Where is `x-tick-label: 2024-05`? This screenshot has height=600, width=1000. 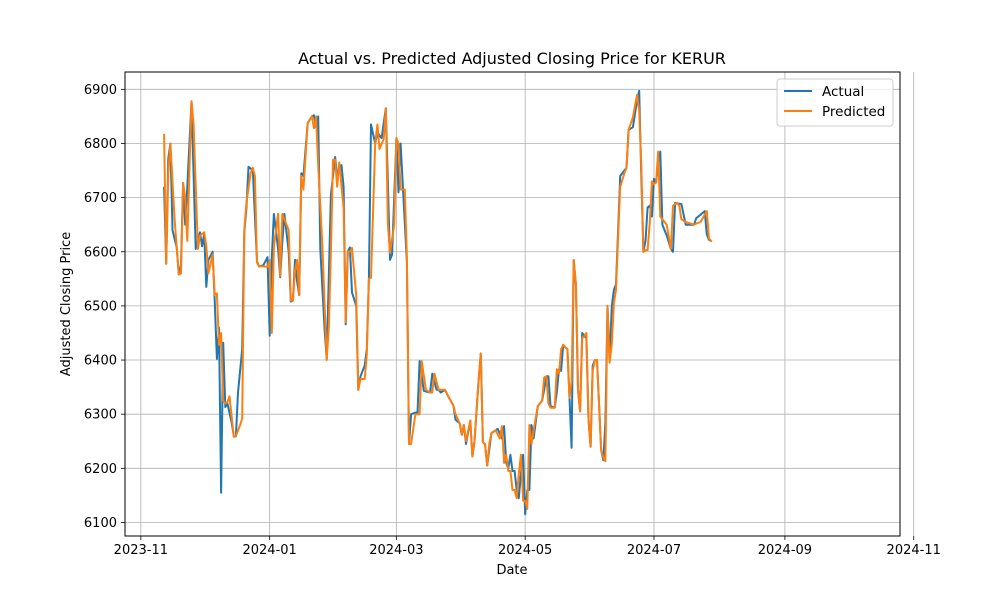 x-tick-label: 2024-05 is located at coordinates (525, 550).